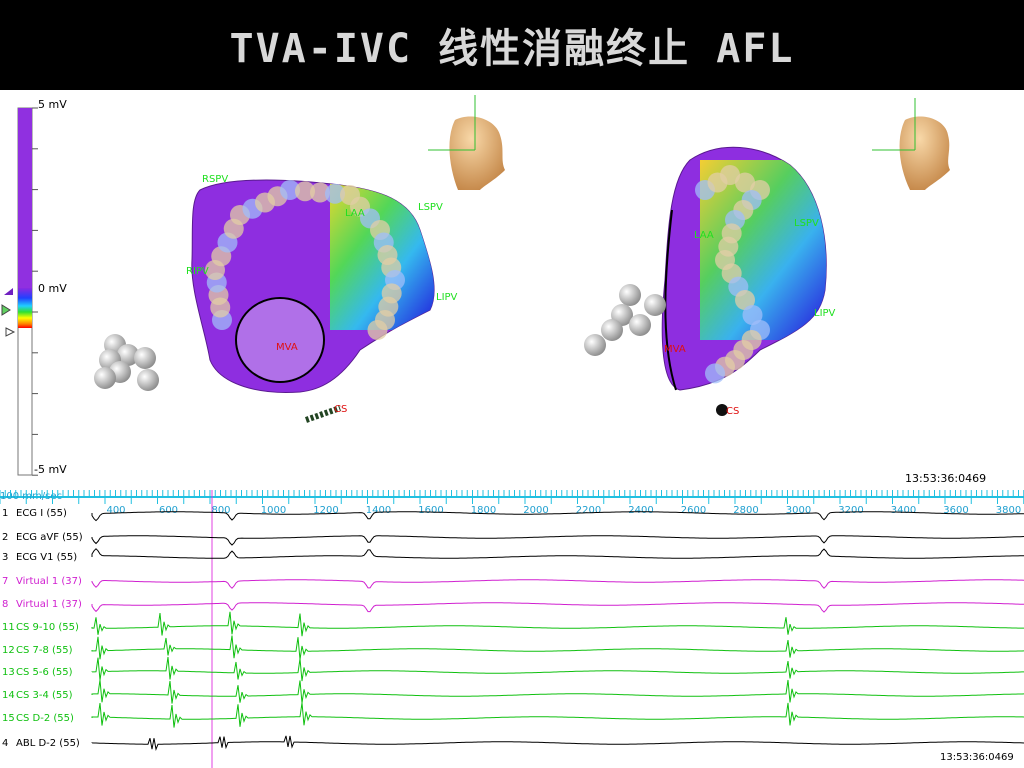 This screenshot has height=768, width=1024. What do you see at coordinates (46, 557) in the screenshot?
I see `channel-name: ECG V1 (55)` at bounding box center [46, 557].